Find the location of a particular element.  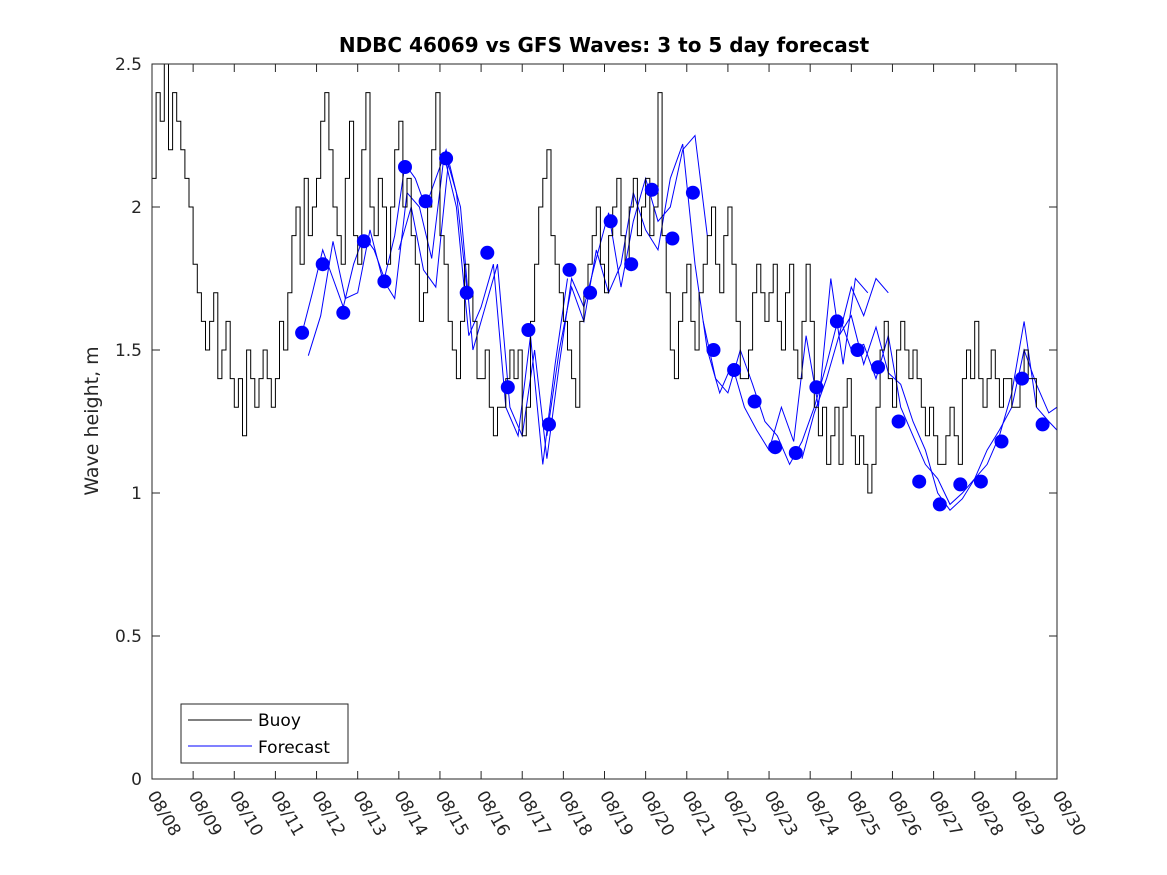

y-tick-label: 0.5 is located at coordinates (128, 637).